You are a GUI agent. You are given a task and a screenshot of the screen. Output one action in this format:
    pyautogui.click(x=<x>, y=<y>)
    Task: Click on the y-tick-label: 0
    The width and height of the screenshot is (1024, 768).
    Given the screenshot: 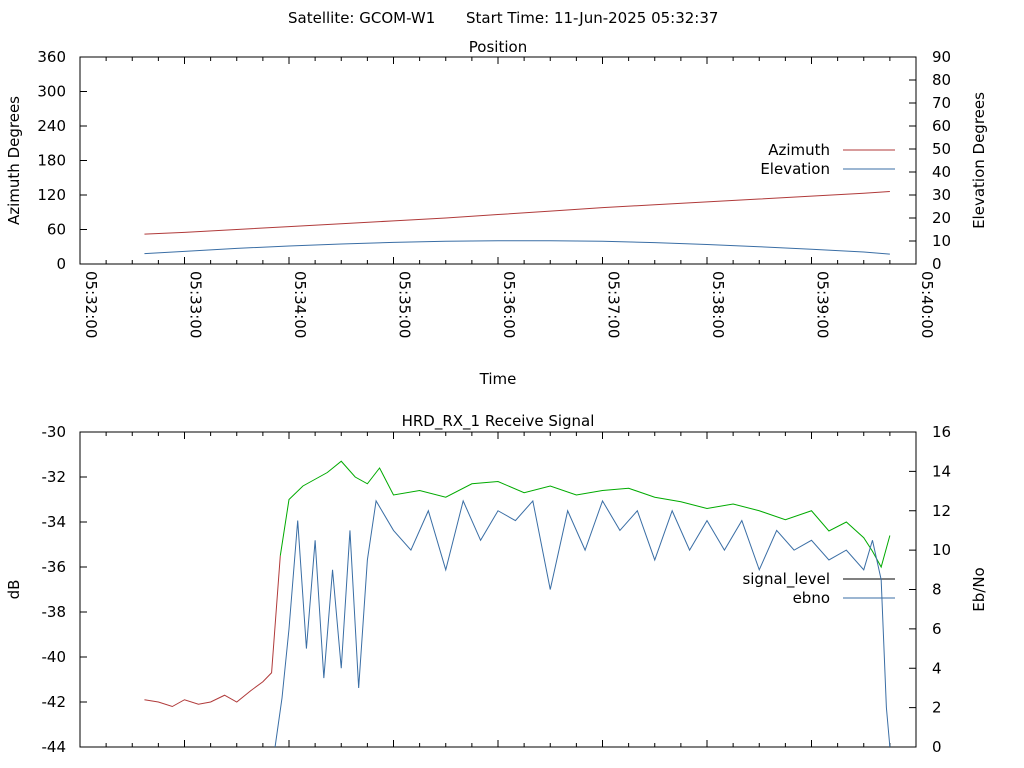 What is the action you would take?
    pyautogui.click(x=61, y=264)
    